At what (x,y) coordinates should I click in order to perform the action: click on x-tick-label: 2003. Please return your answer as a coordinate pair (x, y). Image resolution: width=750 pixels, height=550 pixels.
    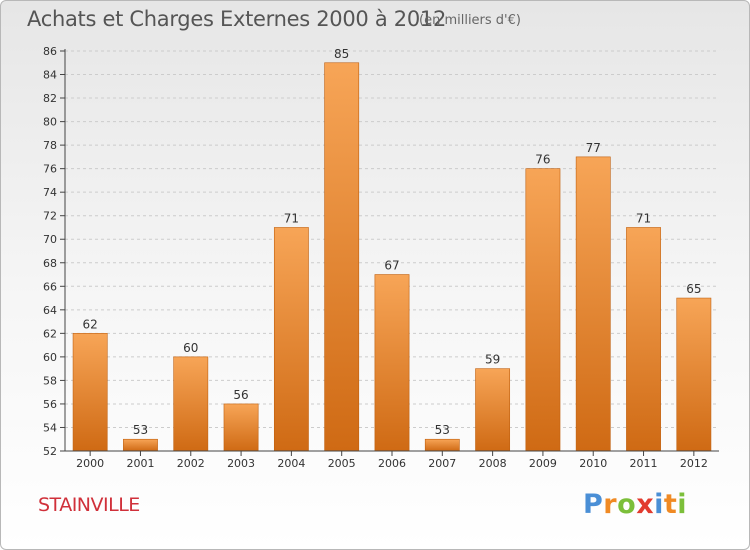
    Looking at the image, I should click on (241, 463).